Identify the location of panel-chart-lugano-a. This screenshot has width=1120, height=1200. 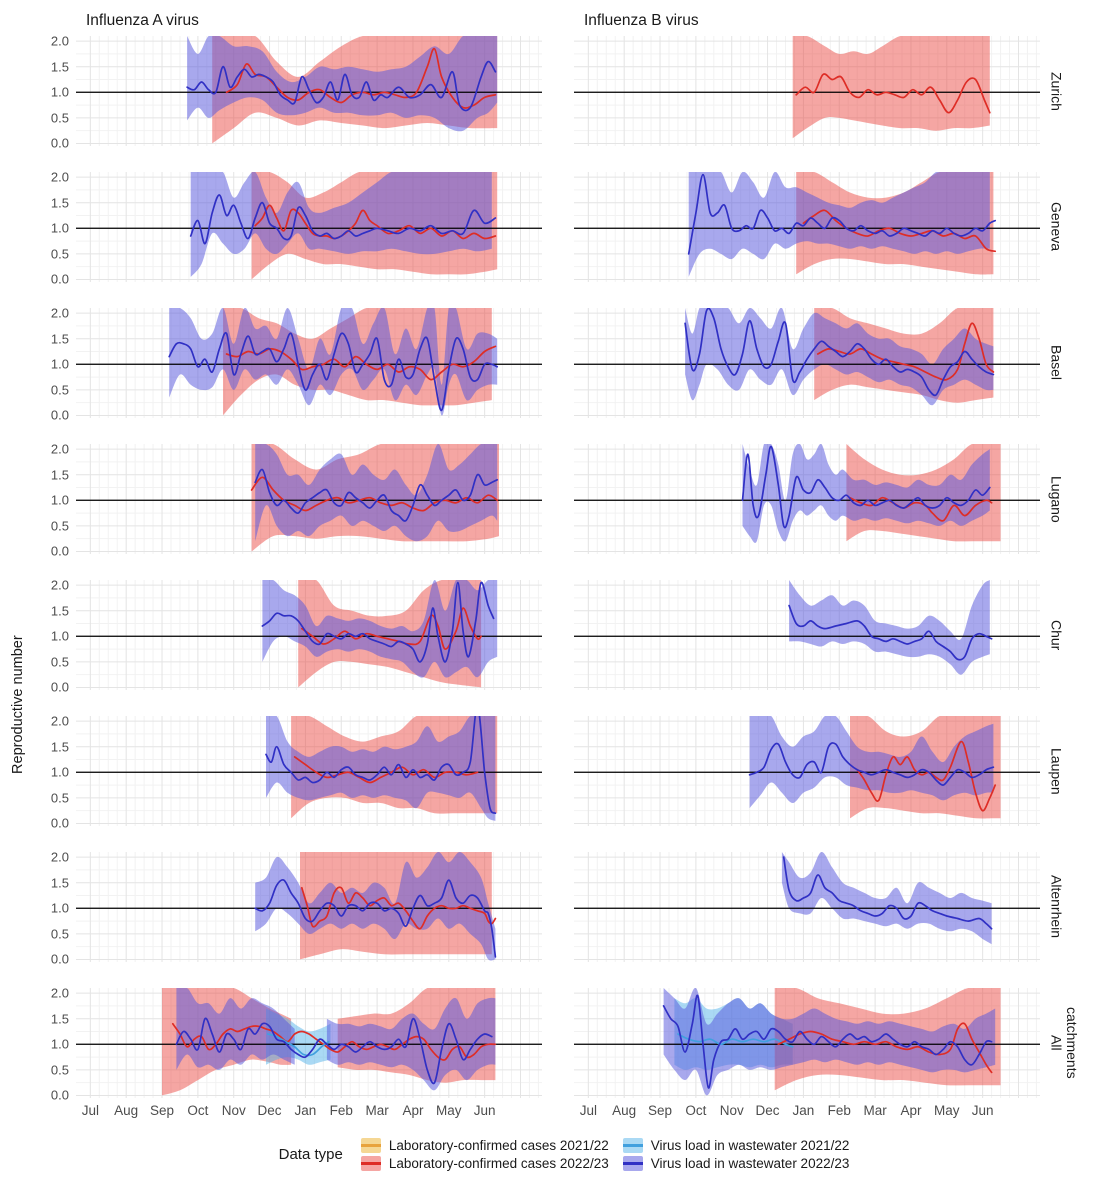
(309, 499).